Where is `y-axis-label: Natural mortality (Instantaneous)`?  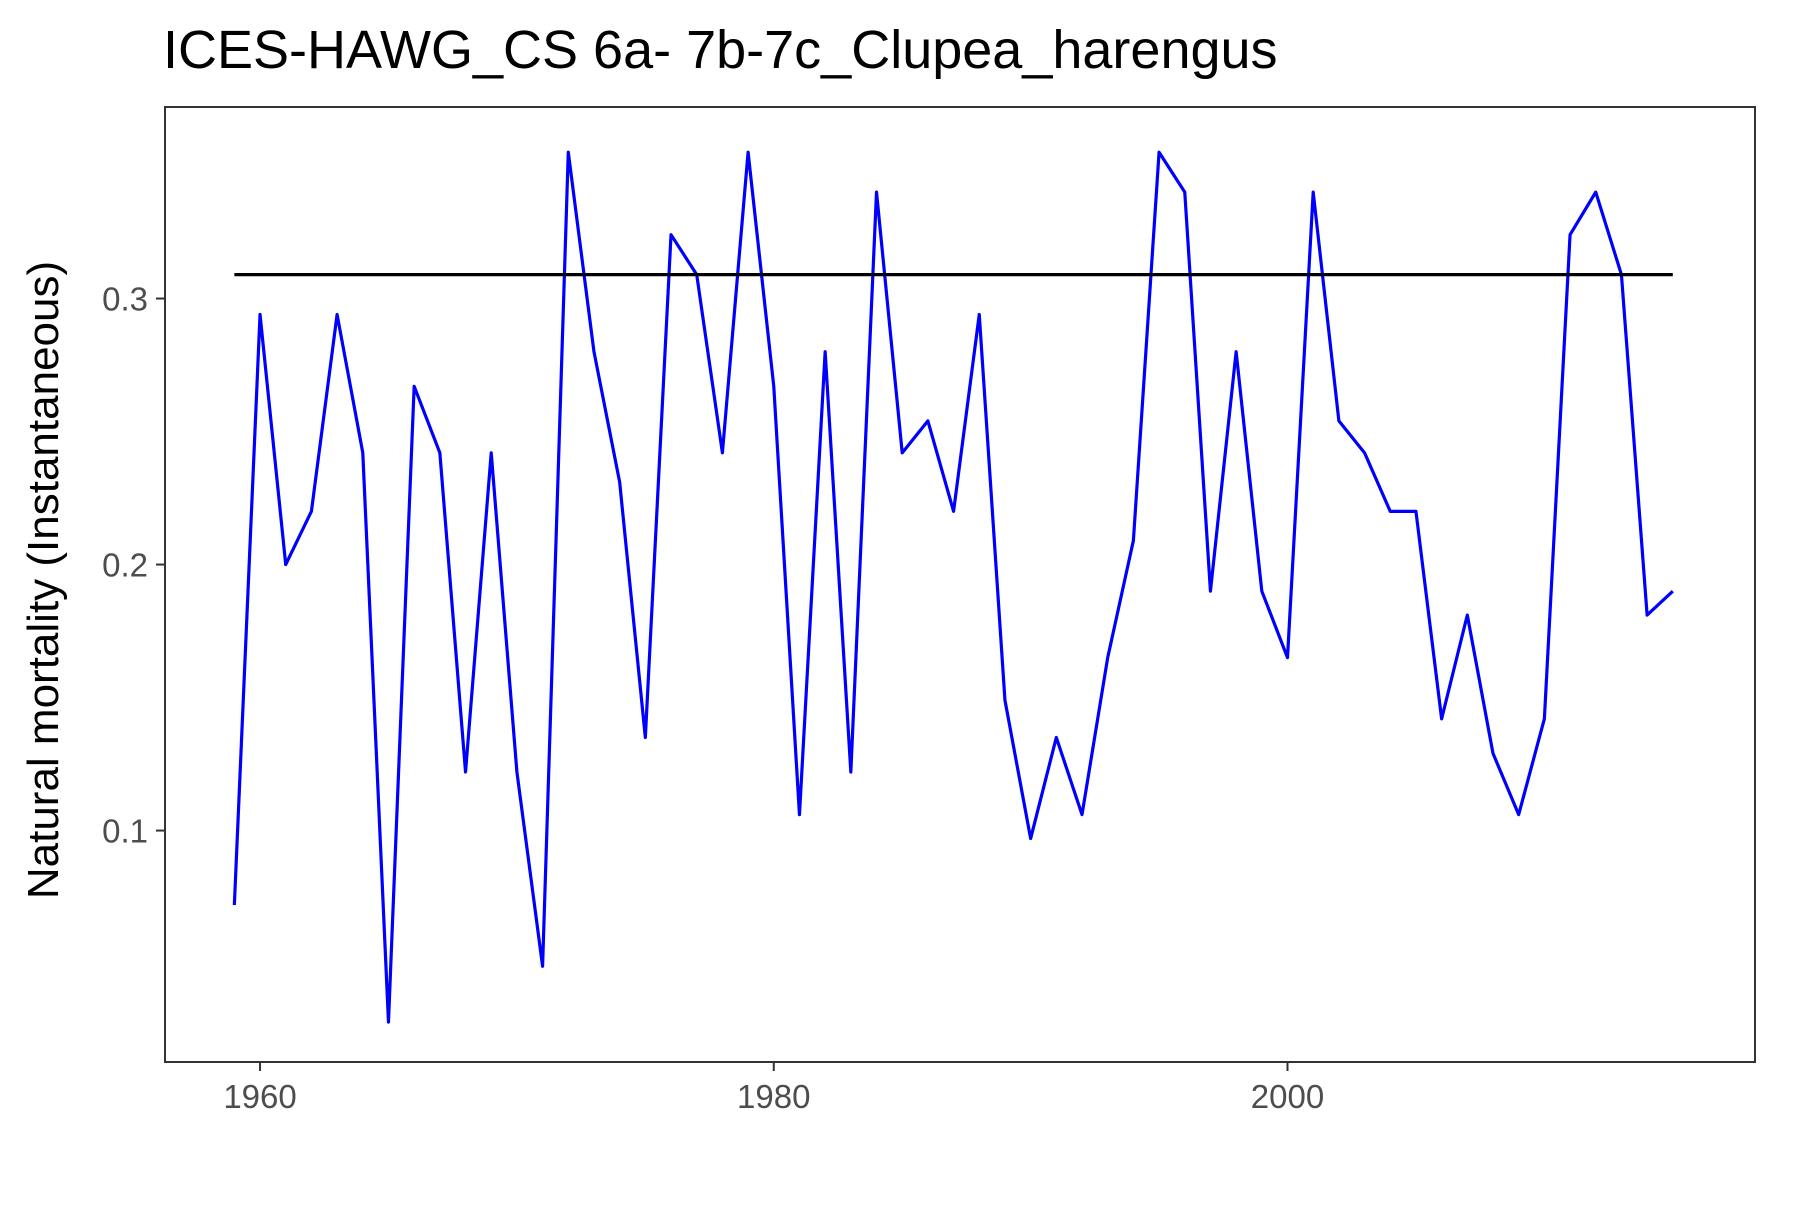 y-axis-label: Natural mortality (Instantaneous) is located at coordinates (43, 580).